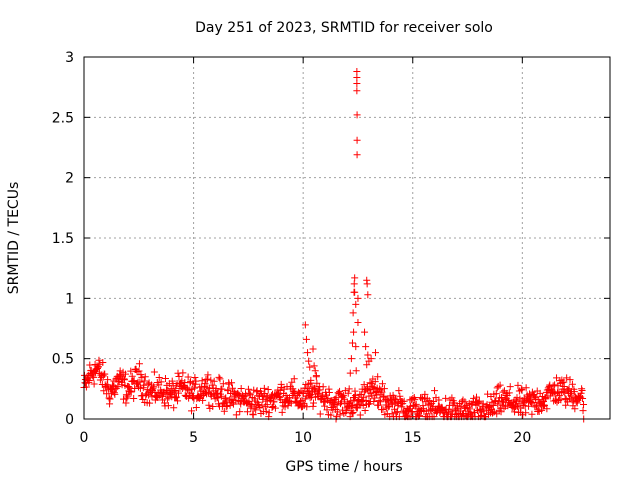  I want to click on y-tick-label: 1.5, so click(63, 239).